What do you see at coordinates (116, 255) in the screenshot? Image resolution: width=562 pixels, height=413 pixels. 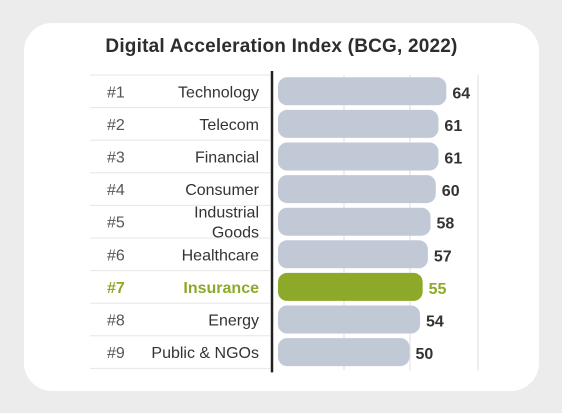 I see `rank-label: #6` at bounding box center [116, 255].